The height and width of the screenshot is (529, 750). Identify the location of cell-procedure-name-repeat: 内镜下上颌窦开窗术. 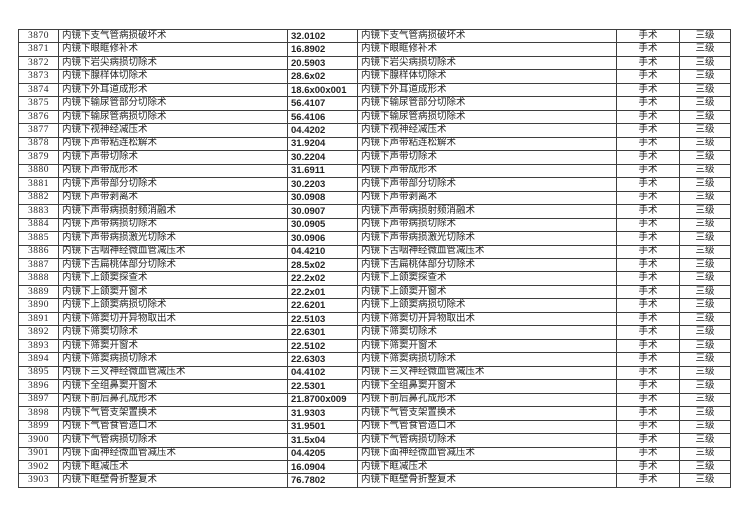
(487, 292).